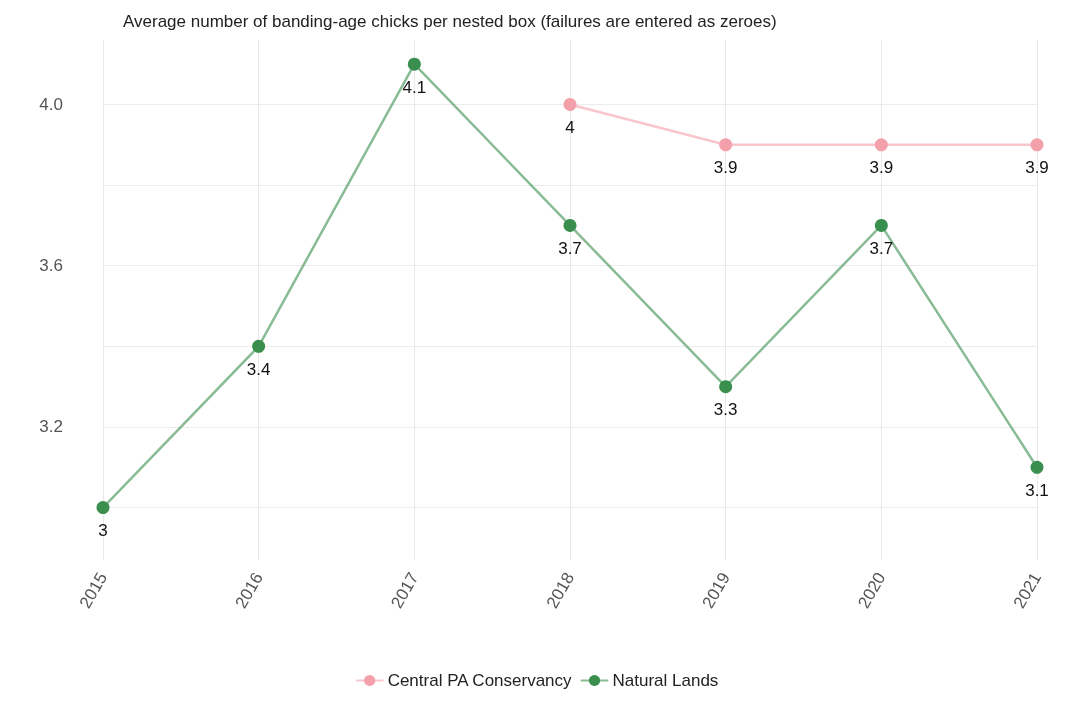 This screenshot has height=708, width=1074. What do you see at coordinates (51, 104) in the screenshot?
I see `y-tick-label: 4.0` at bounding box center [51, 104].